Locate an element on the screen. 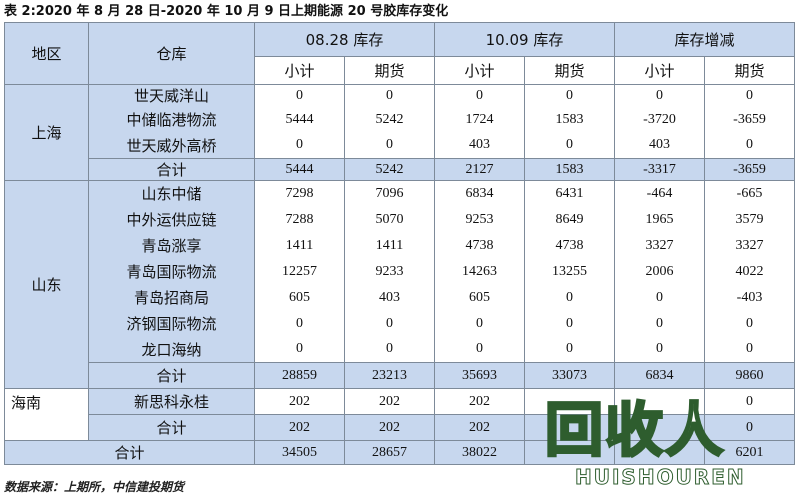  warehouse-name: 青岛涨享 is located at coordinates (171, 245).